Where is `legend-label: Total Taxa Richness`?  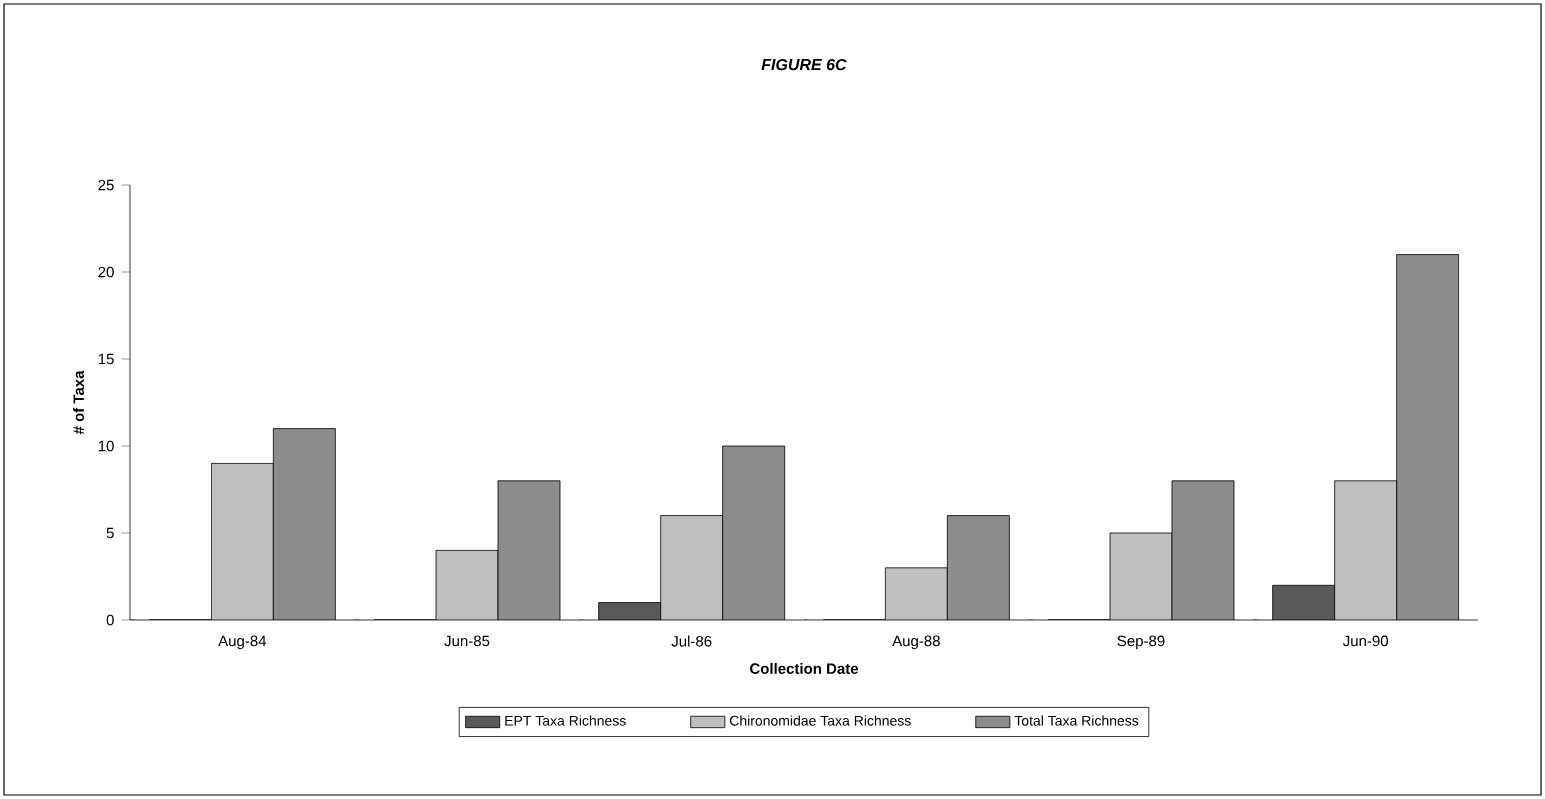
legend-label: Total Taxa Richness is located at coordinates (1076, 720).